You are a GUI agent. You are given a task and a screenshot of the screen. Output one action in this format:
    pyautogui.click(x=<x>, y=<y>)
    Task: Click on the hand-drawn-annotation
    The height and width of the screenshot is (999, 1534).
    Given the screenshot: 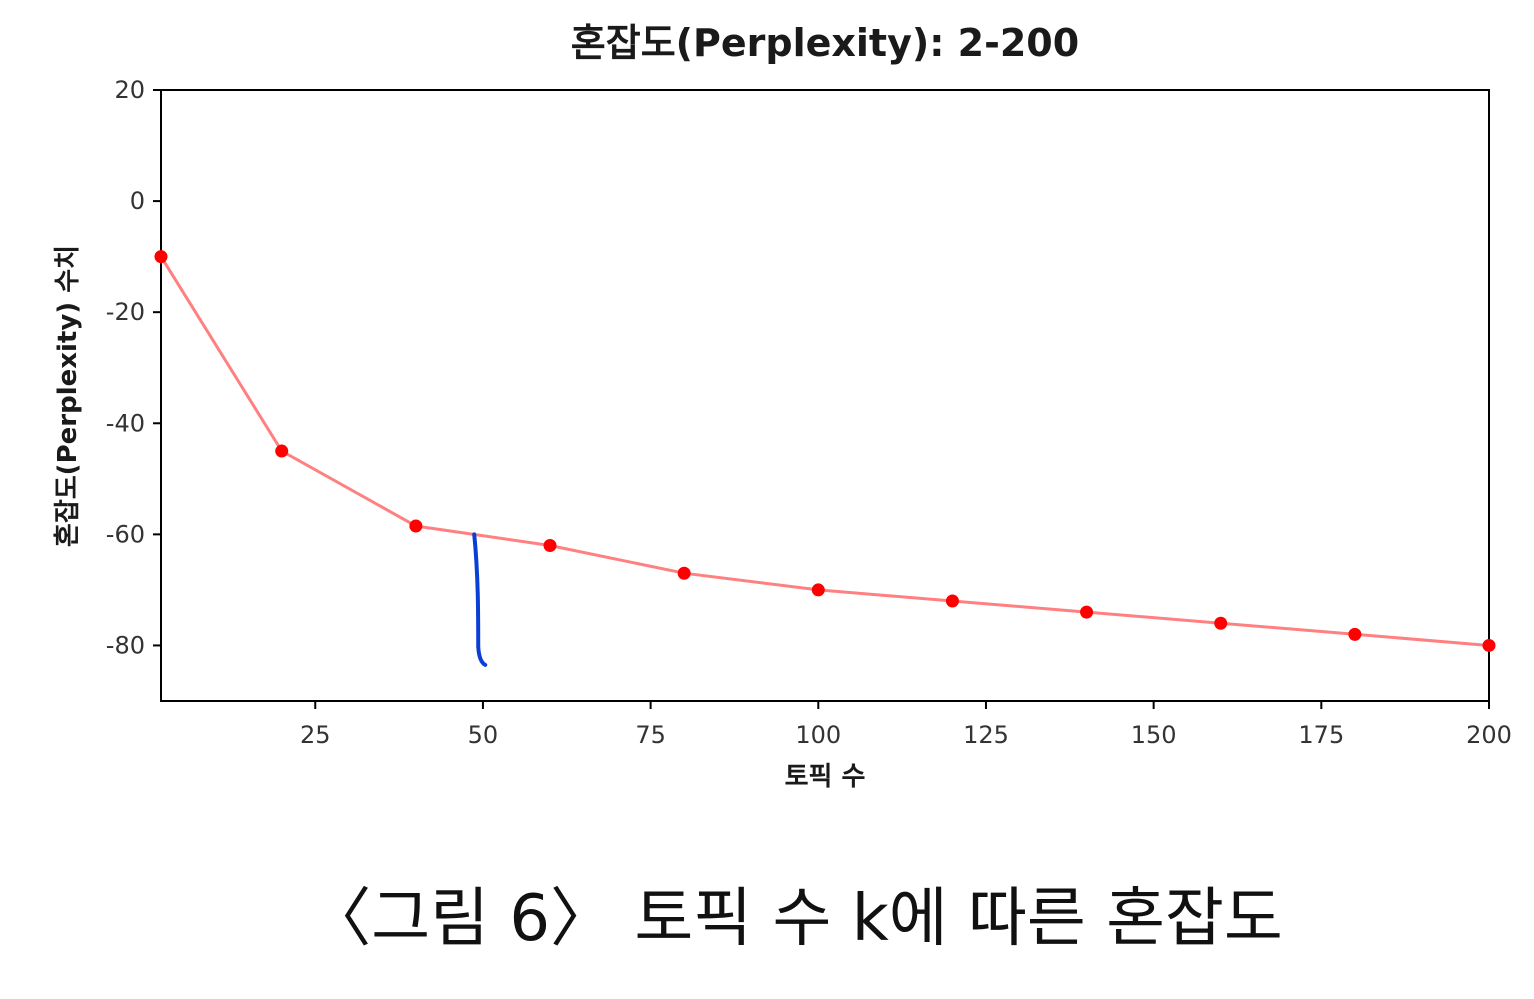 What is the action you would take?
    pyautogui.click(x=480, y=599)
    